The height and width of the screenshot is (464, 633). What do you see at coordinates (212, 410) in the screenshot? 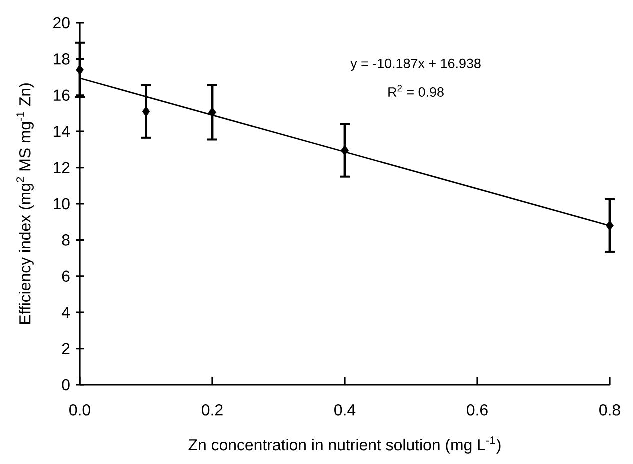
I see `x-tick-label: 0.2` at bounding box center [212, 410].